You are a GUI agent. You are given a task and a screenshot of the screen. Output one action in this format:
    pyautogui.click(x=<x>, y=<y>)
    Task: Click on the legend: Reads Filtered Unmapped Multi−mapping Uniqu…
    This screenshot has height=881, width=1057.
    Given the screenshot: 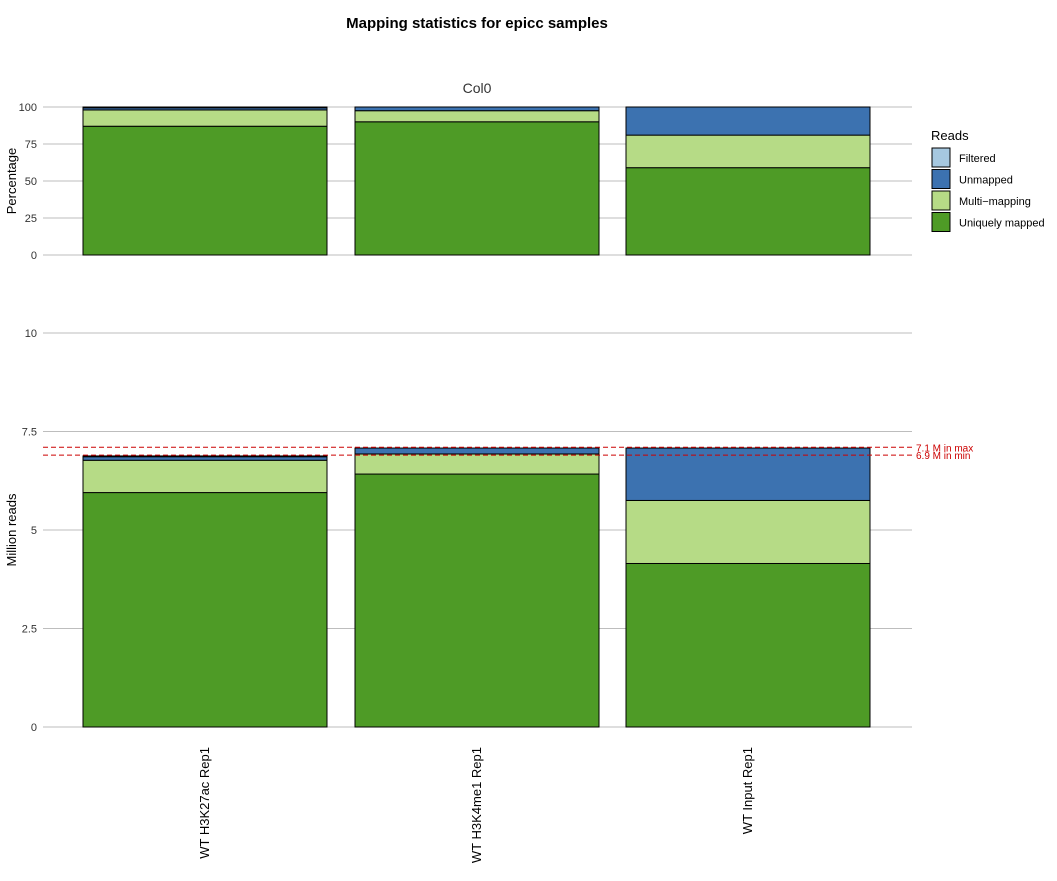 What is the action you would take?
    pyautogui.click(x=988, y=180)
    